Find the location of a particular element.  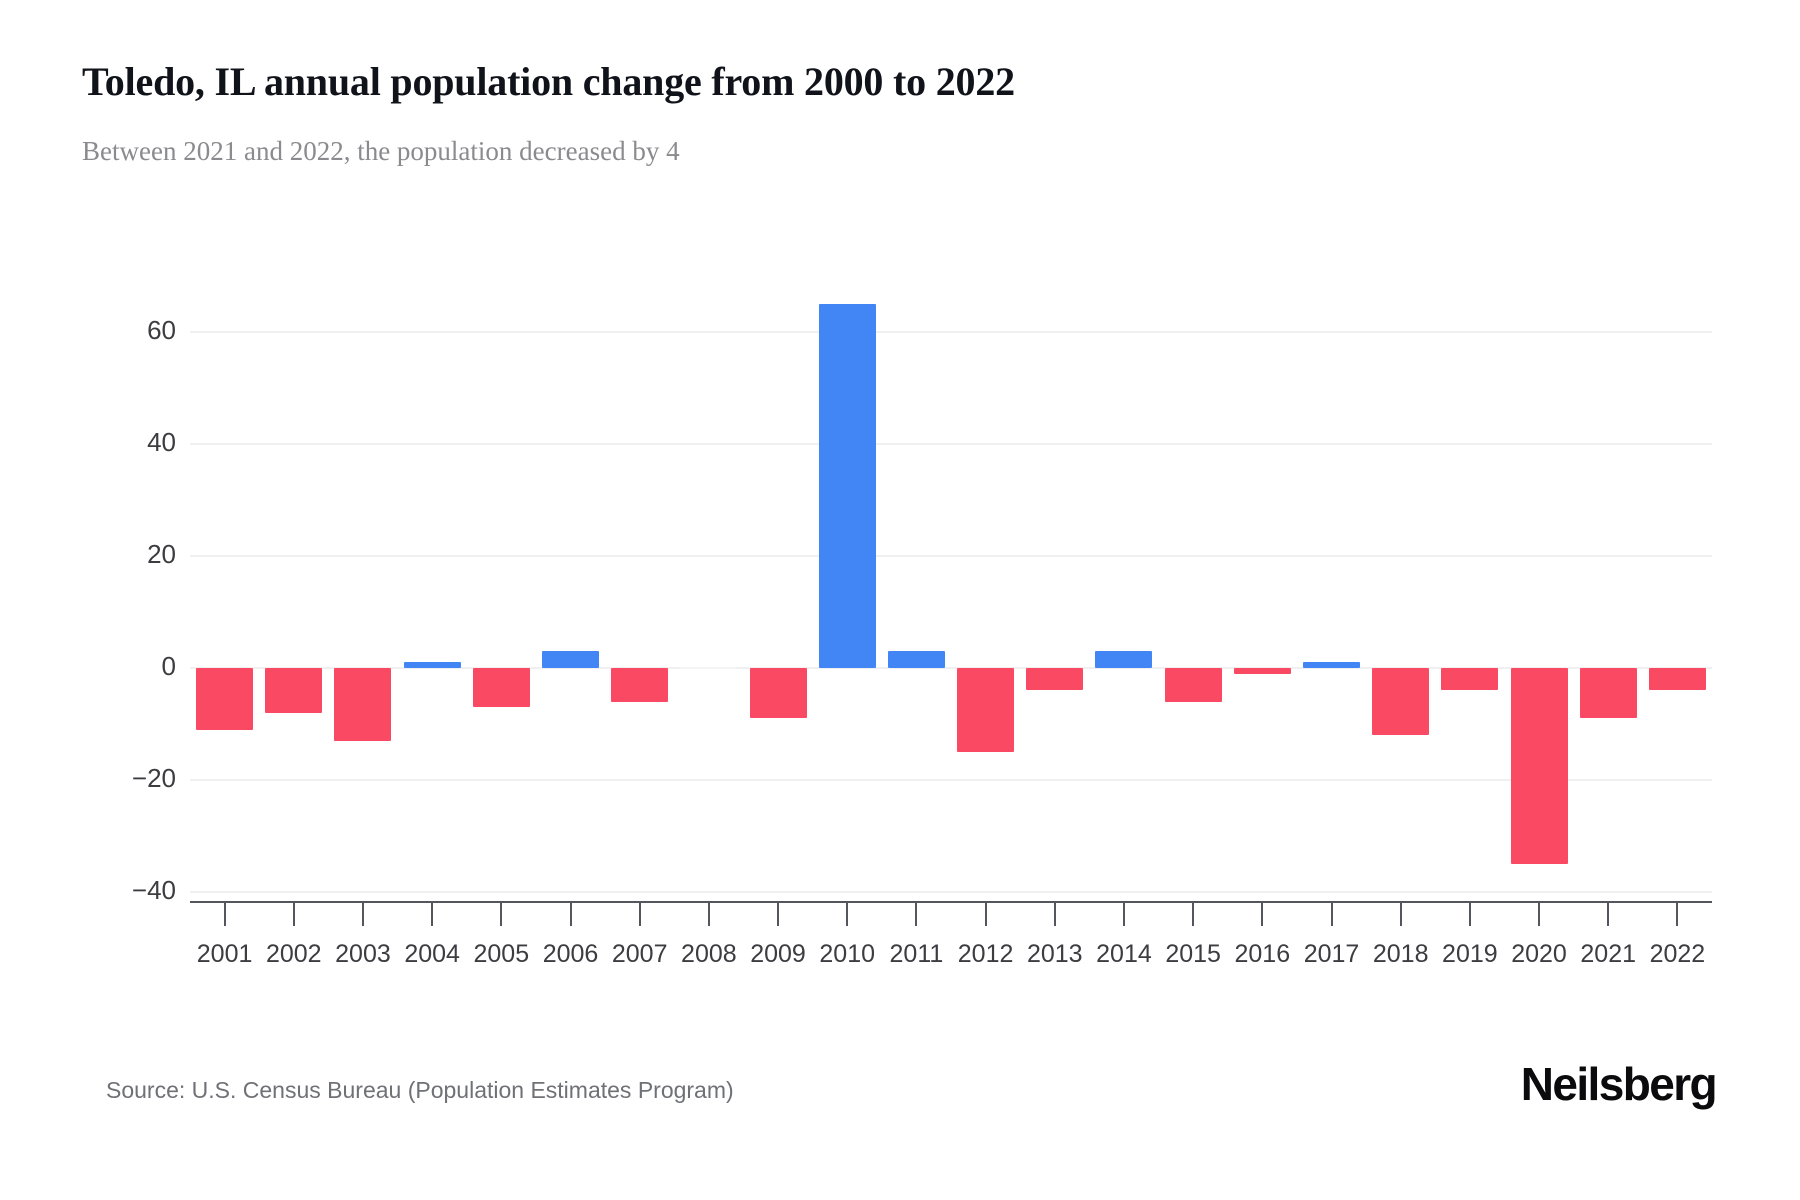

x-axis-tick-label-2003: 2003 is located at coordinates (363, 954).